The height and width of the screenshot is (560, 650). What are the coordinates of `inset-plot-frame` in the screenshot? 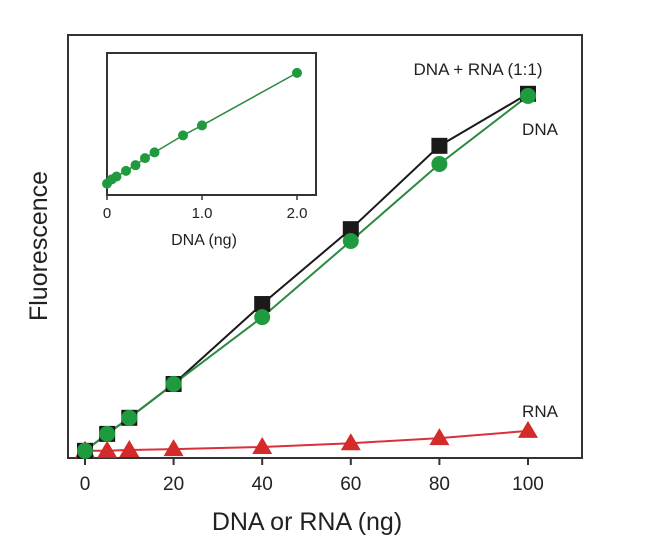 It's located at (211, 124).